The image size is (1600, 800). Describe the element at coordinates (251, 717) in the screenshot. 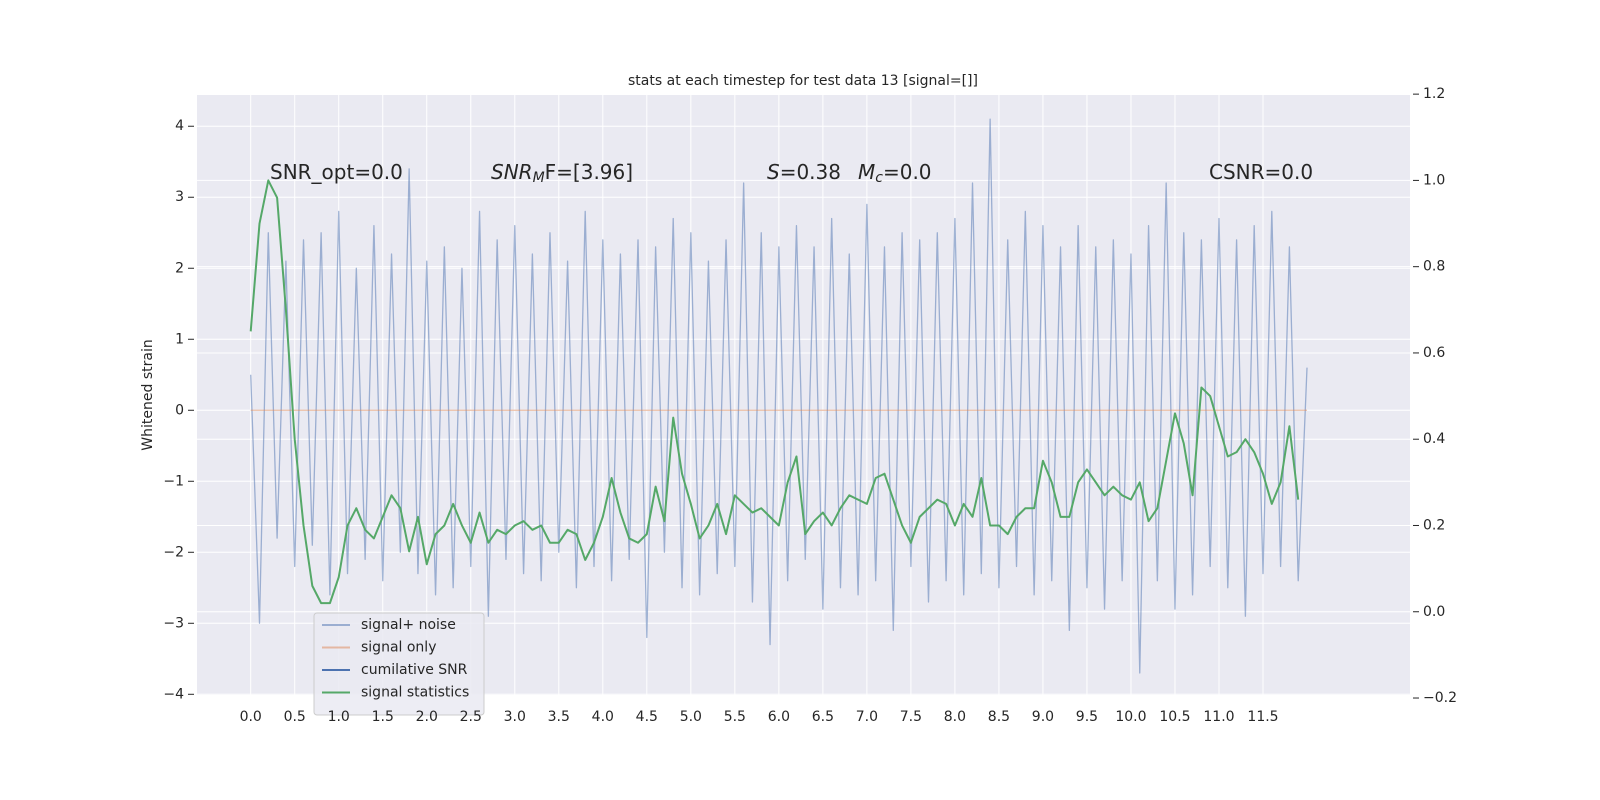

I see `x-tick-label: 0.0` at that location.